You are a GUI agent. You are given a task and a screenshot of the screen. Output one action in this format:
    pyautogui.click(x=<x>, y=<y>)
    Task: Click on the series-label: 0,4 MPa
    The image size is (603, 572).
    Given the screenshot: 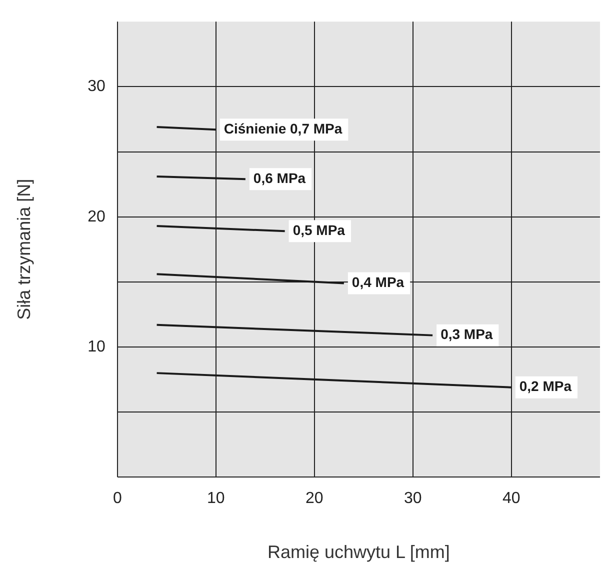 What is the action you would take?
    pyautogui.click(x=378, y=282)
    